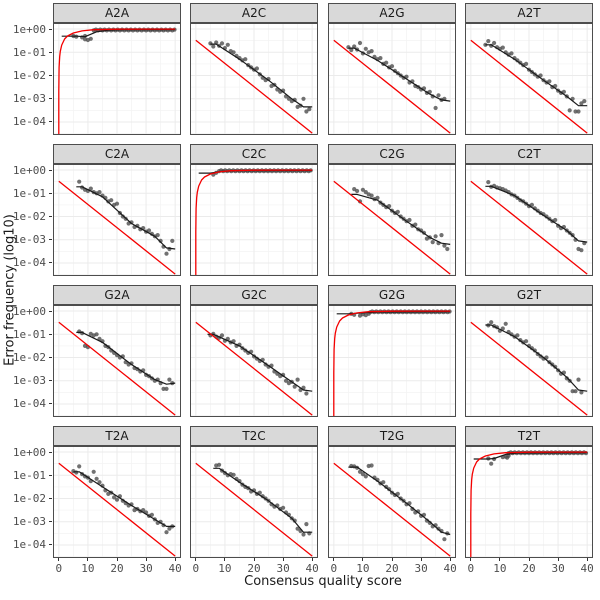 Image resolution: width=600 pixels, height=600 pixels. What do you see at coordinates (117, 568) in the screenshot?
I see `x-tick-label: 20` at bounding box center [117, 568].